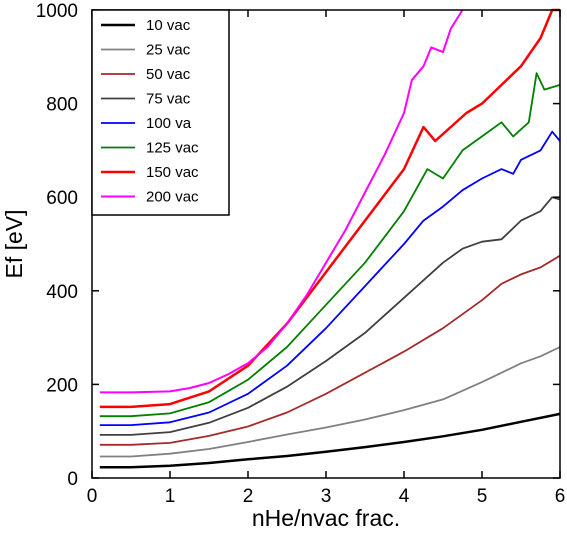 Image resolution: width=567 pixels, height=534 pixels. I want to click on x-tick-label: 0, so click(92, 496).